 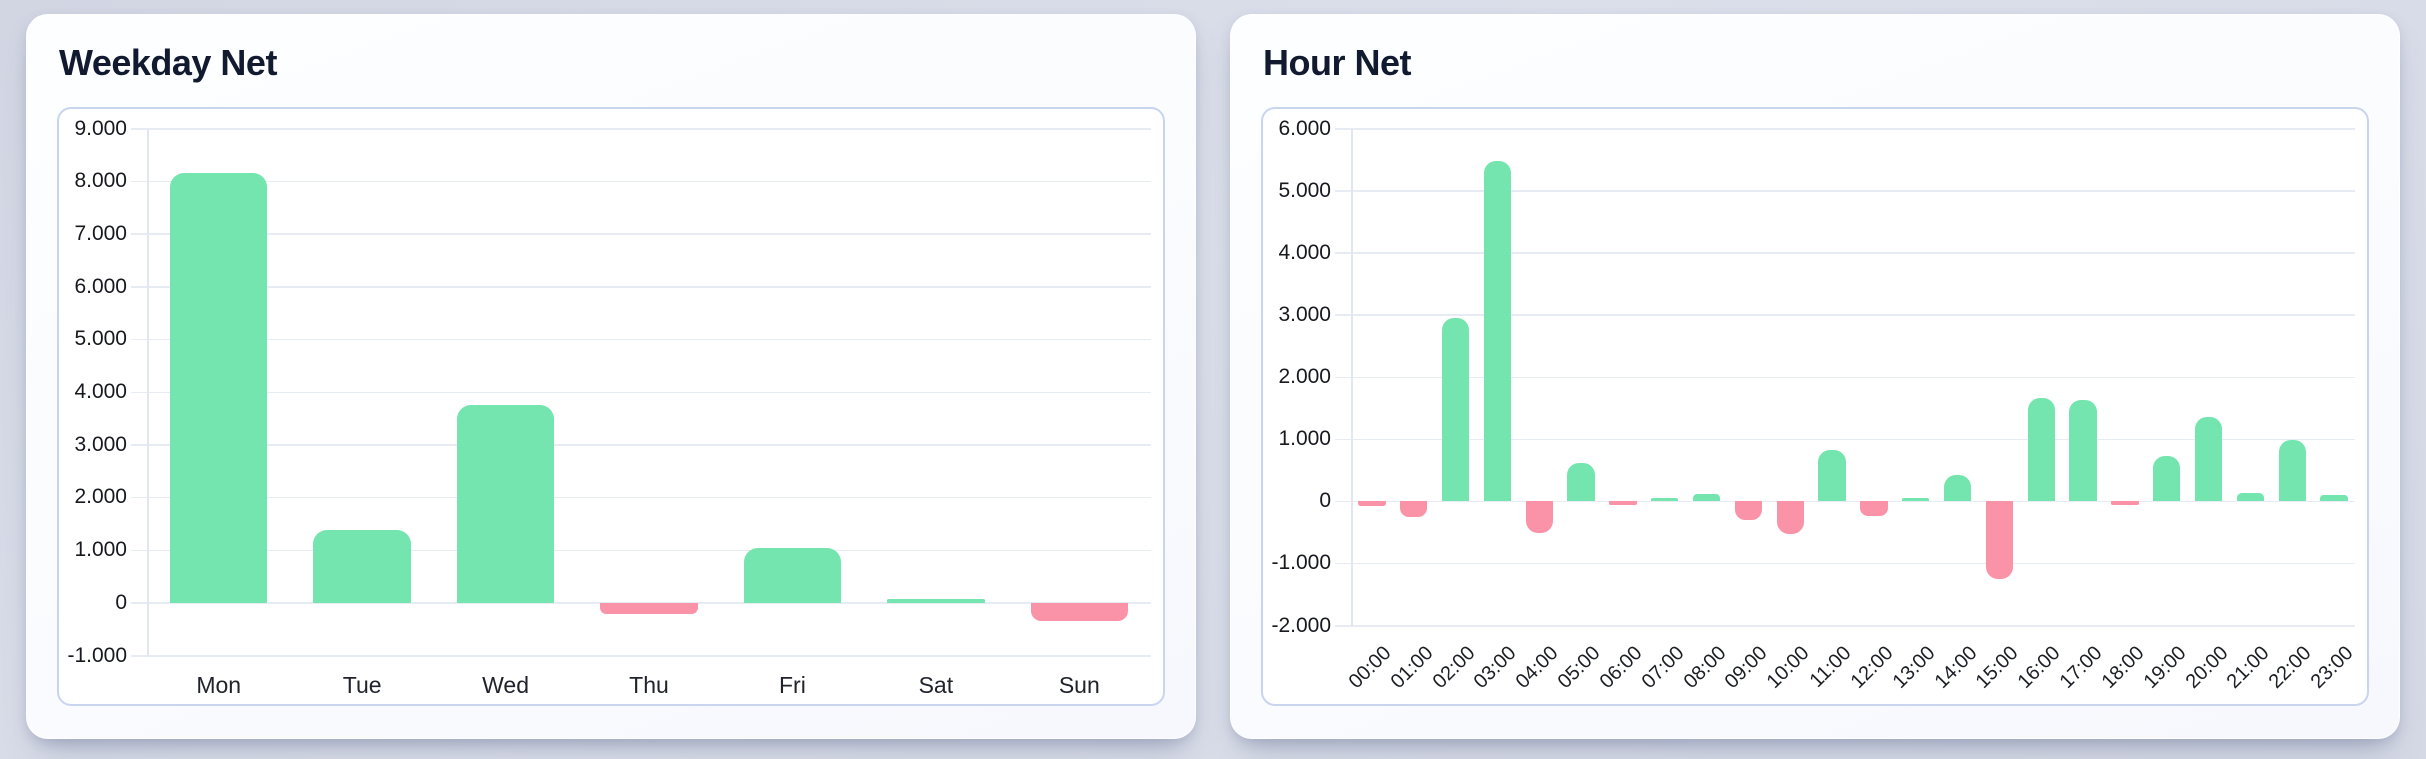 I want to click on bar-Tue, so click(x=362, y=566).